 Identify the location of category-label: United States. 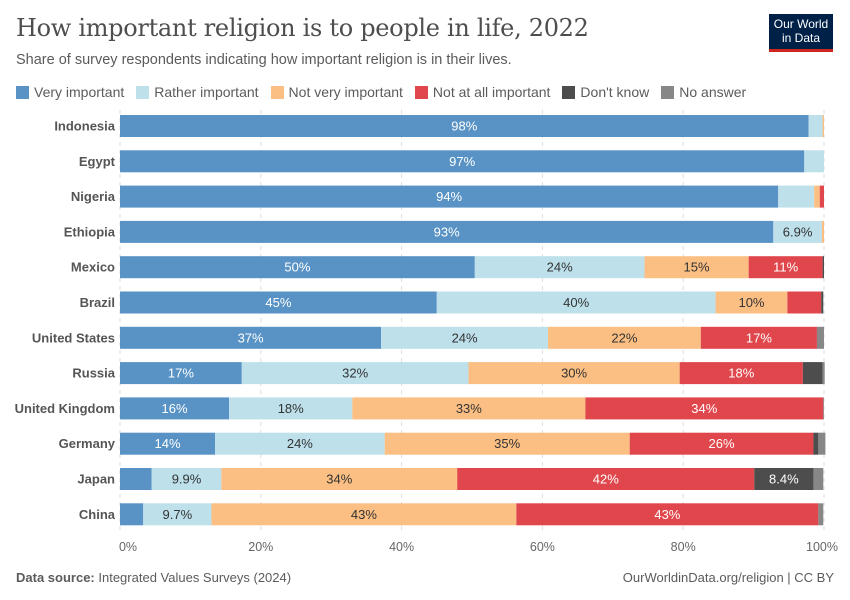
(73, 337).